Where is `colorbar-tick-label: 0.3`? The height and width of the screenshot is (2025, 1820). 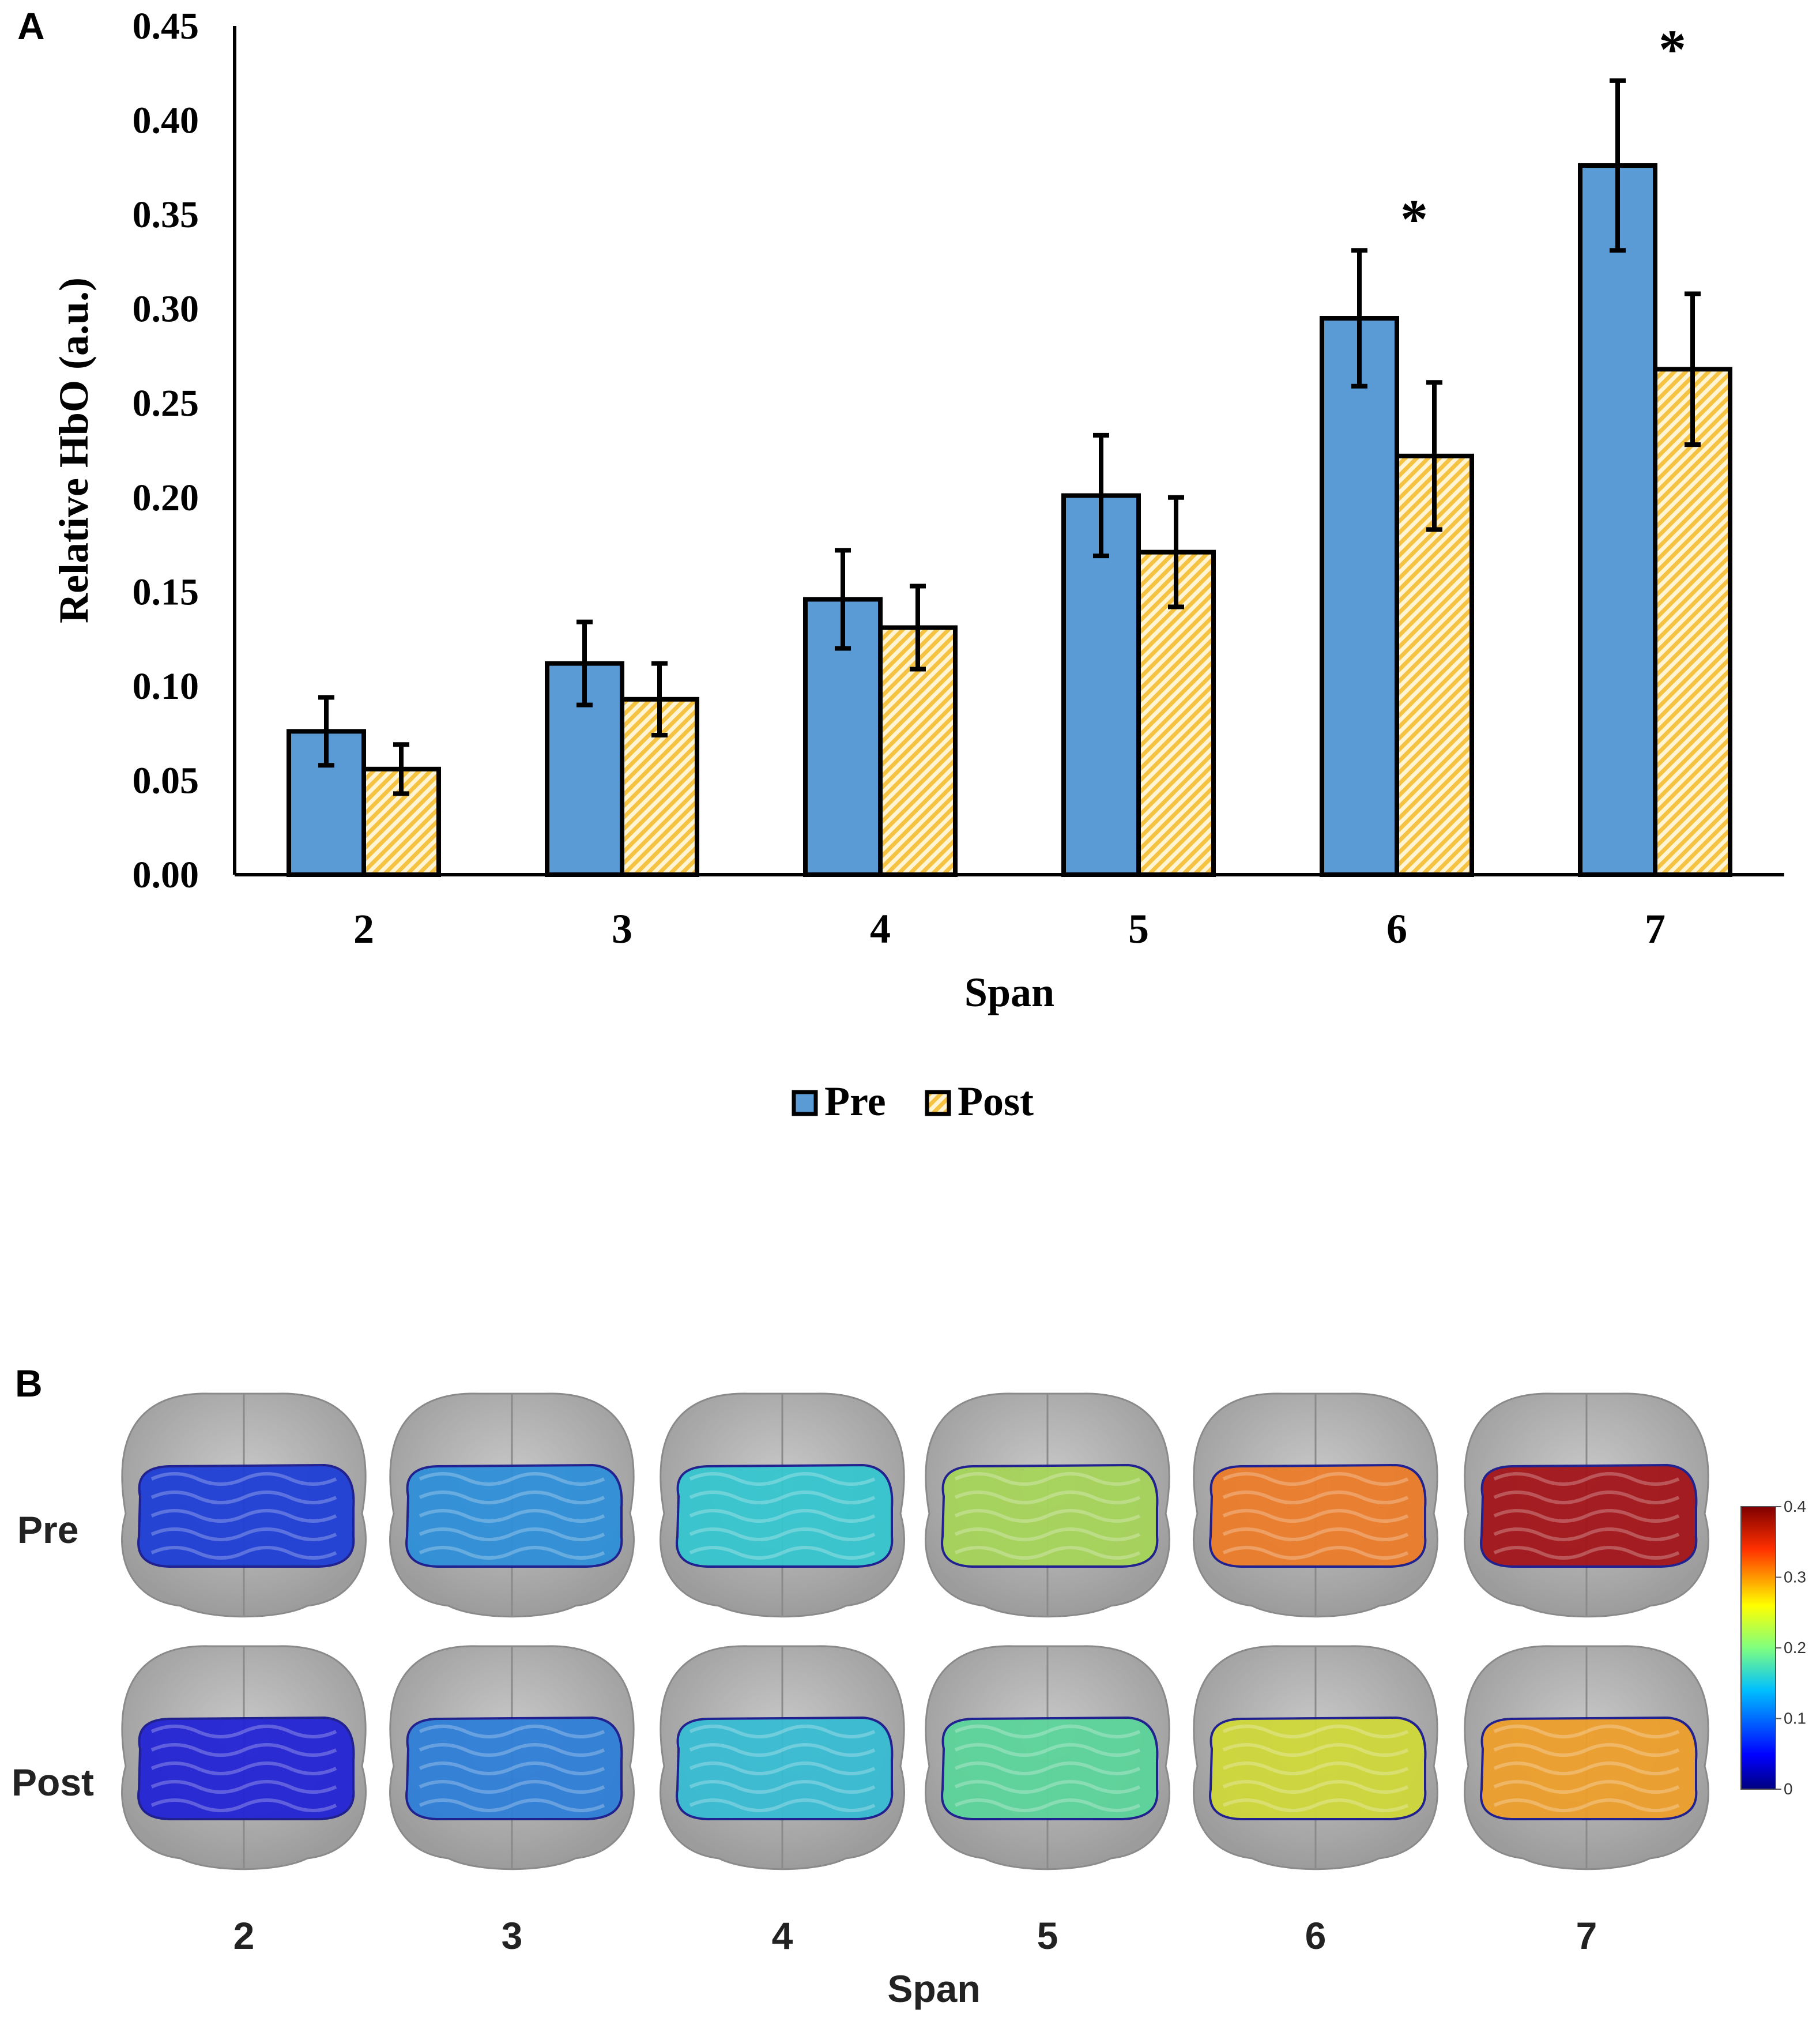 colorbar-tick-label: 0.3 is located at coordinates (1795, 1577).